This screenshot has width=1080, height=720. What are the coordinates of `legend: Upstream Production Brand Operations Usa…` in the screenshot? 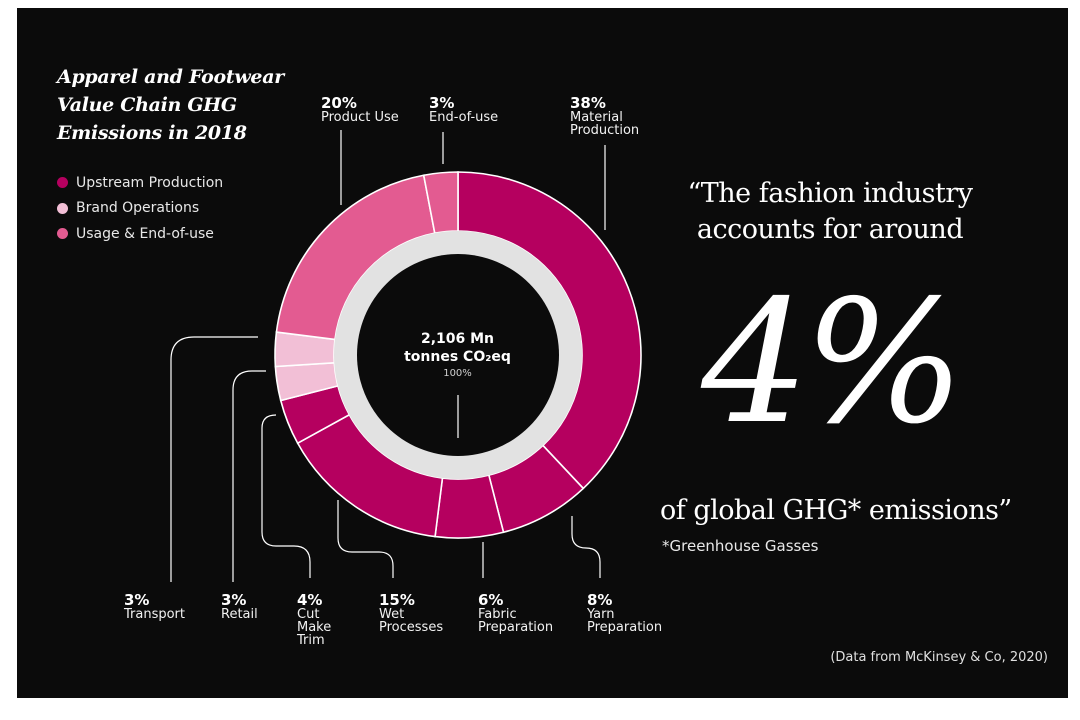 It's located at (140, 208).